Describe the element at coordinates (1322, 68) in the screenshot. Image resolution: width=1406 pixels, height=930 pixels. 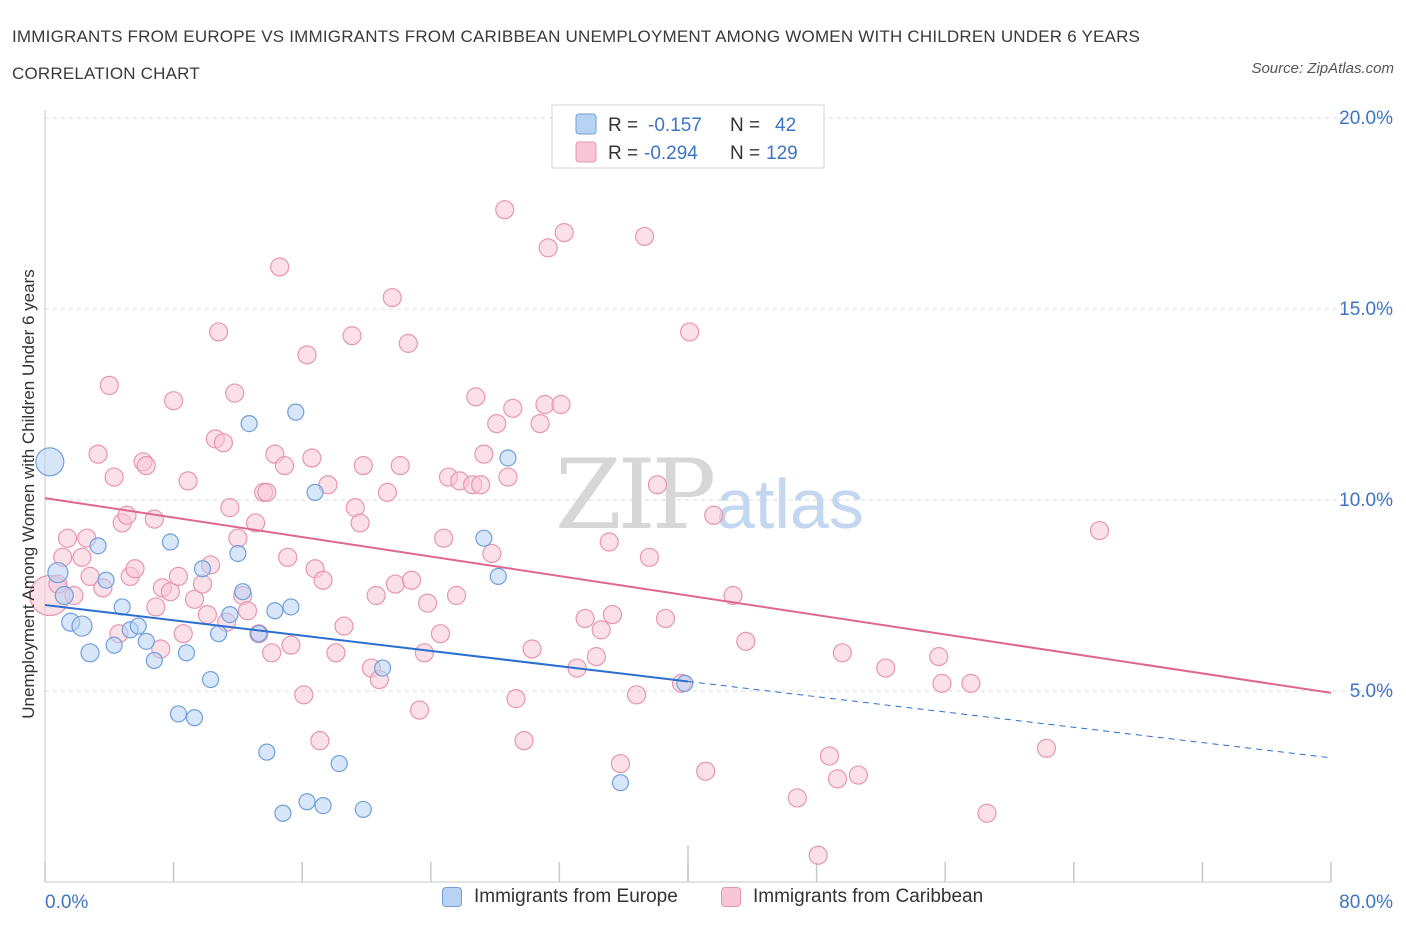
I see `source-label: Source: ZipAtlas.com` at that location.